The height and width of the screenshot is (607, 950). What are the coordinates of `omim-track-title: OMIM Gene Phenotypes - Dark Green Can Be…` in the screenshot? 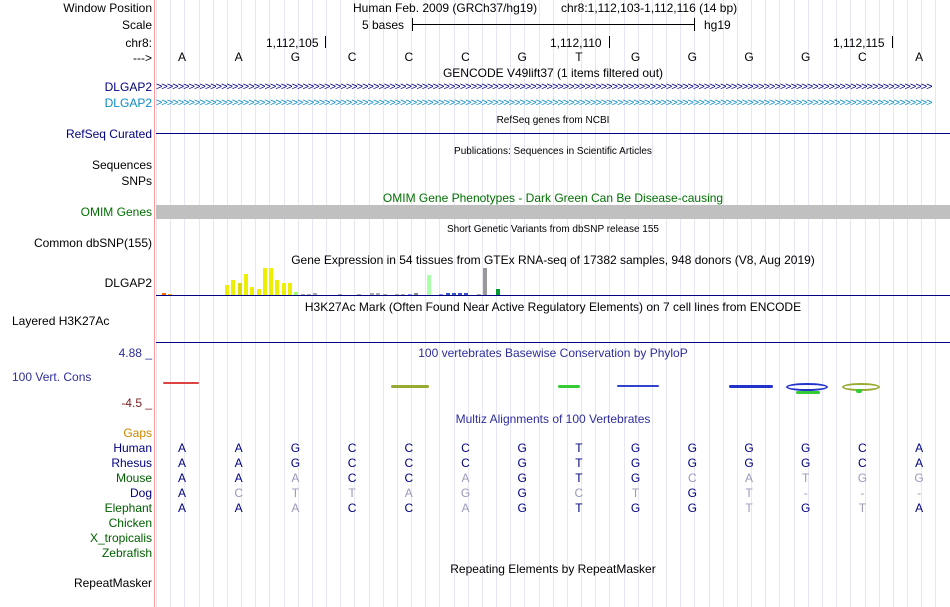 It's located at (553, 198).